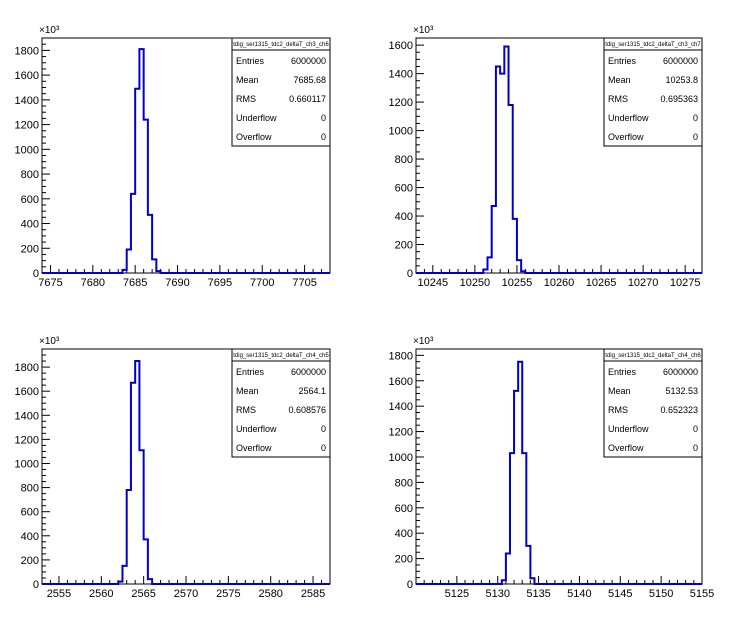 The height and width of the screenshot is (622, 746). What do you see at coordinates (433, 283) in the screenshot?
I see `x-tick-label: 10245` at bounding box center [433, 283].